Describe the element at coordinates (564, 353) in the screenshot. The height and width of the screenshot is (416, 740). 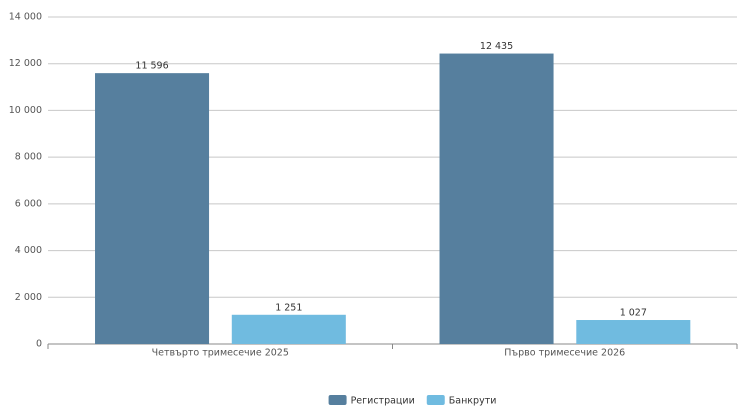
I see `x-tick-label: Първо тримесечие 2026` at that location.